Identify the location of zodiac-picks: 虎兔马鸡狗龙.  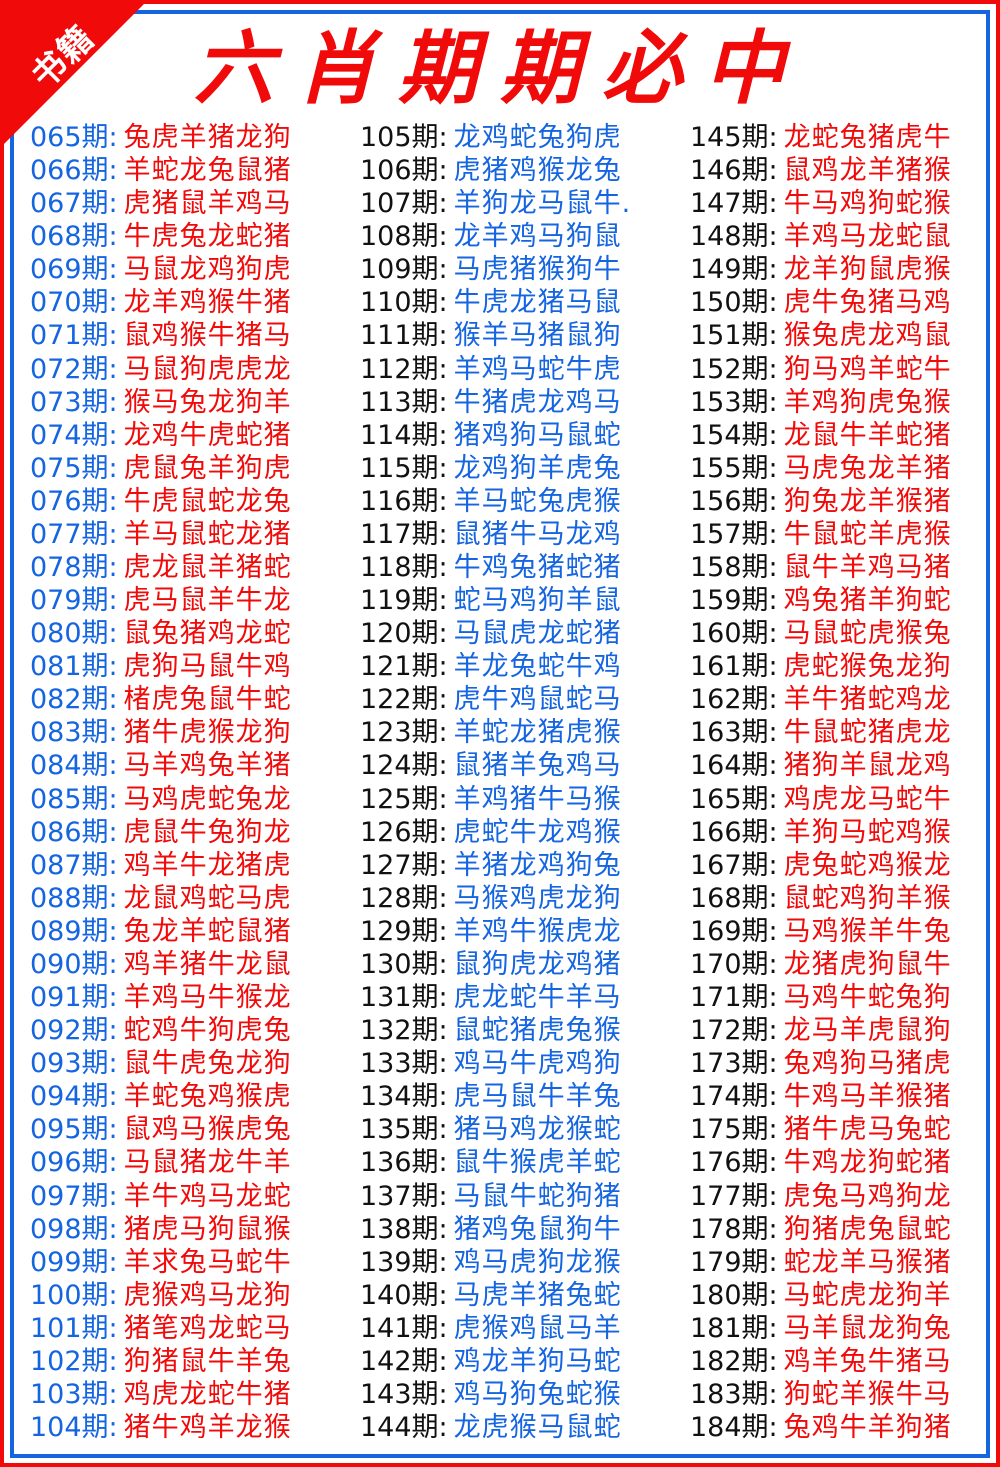
(867, 1196).